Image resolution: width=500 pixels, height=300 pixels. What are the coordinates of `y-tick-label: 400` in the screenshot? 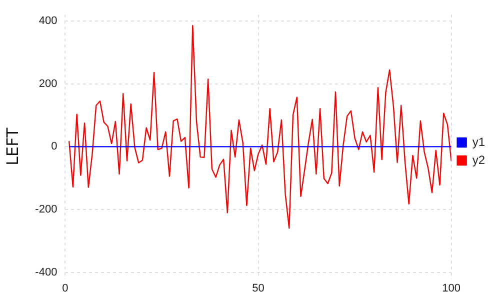 It's located at (48, 20).